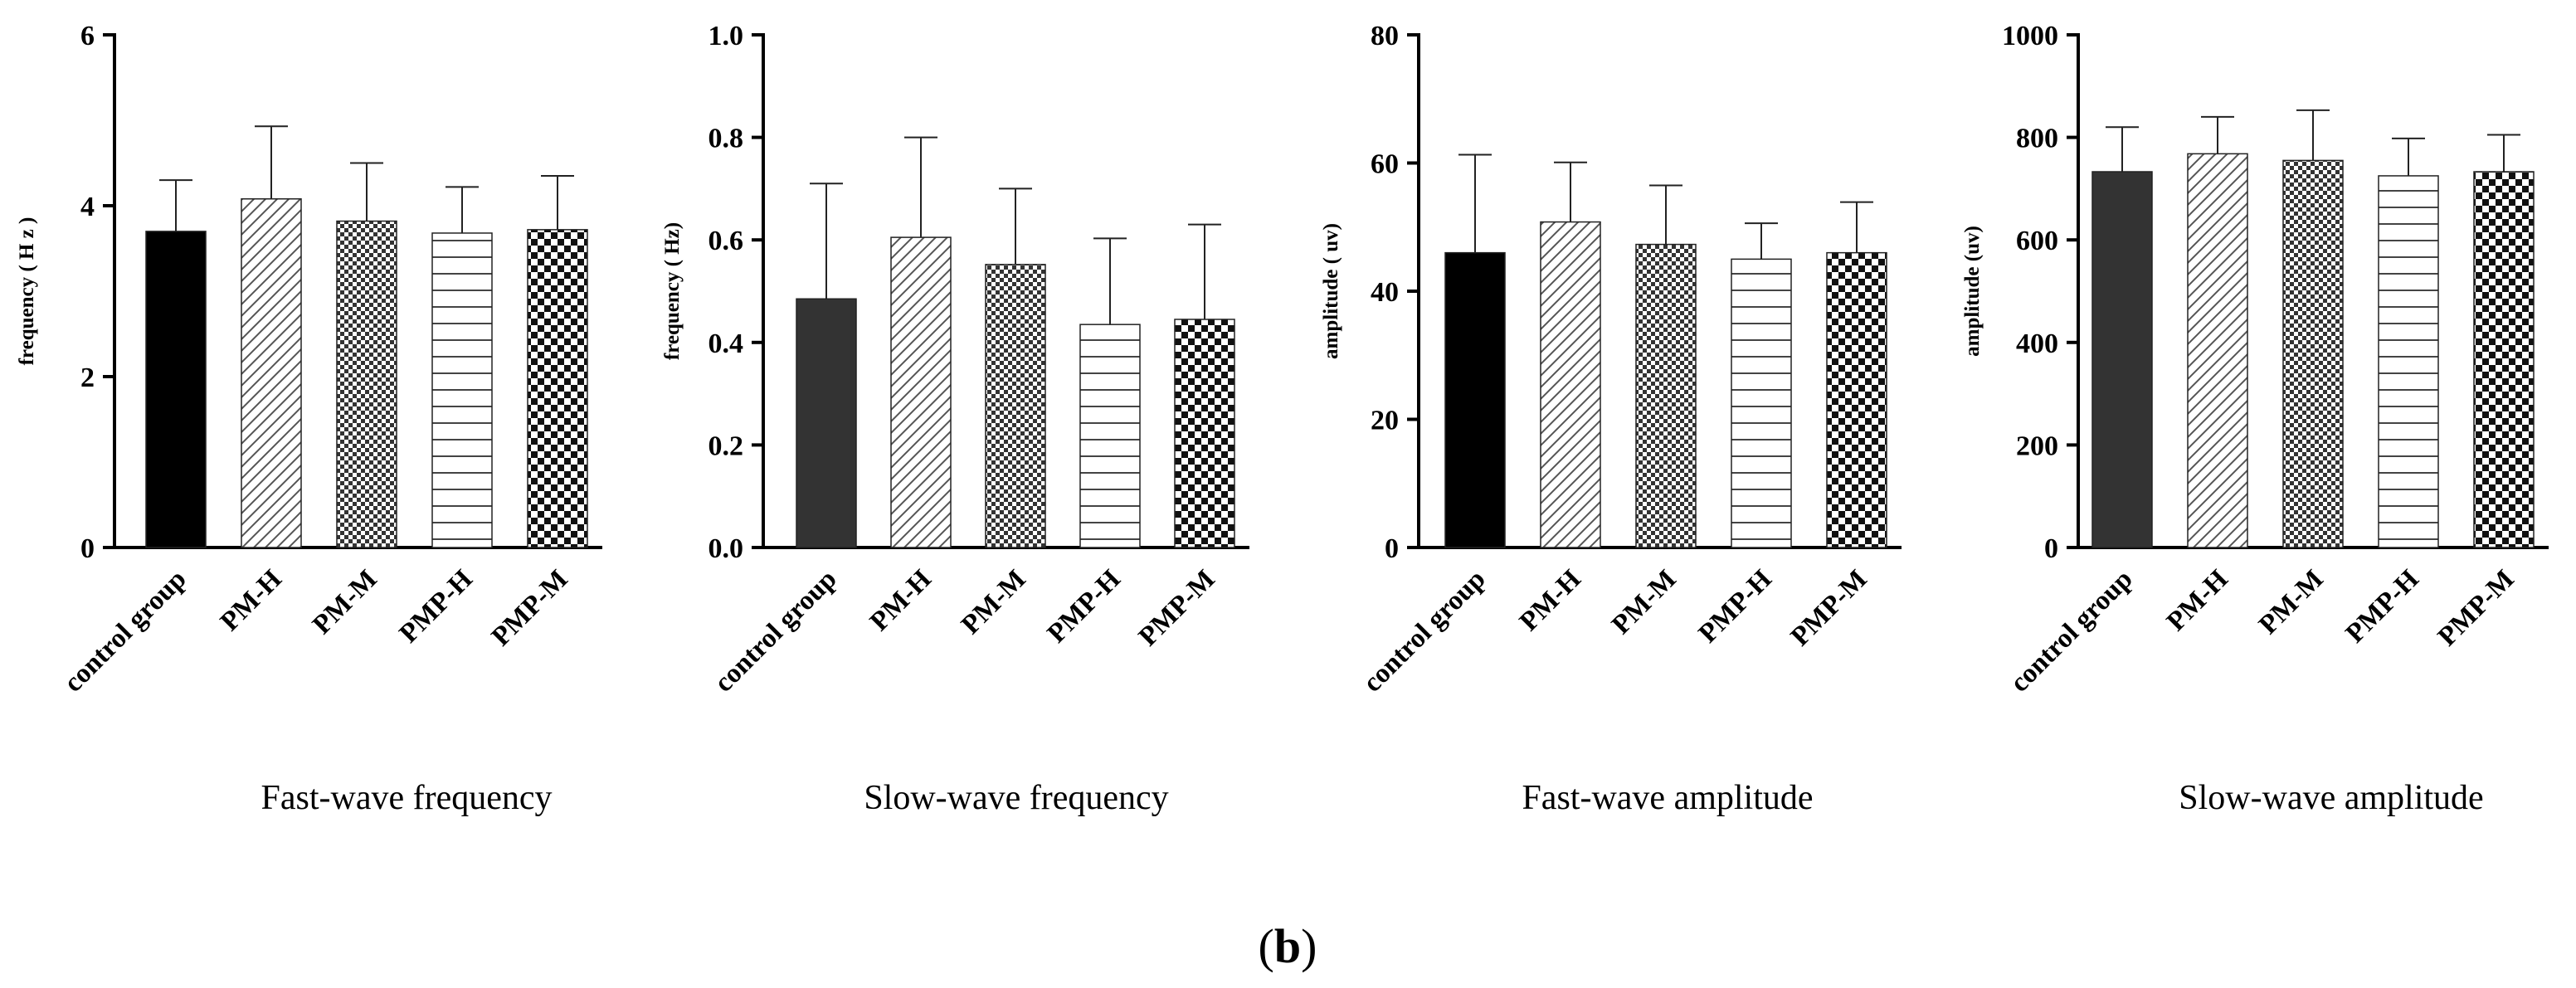 The image size is (2576, 988). Describe the element at coordinates (1667, 798) in the screenshot. I see `chart-title: Fast-wave amplitude` at that location.